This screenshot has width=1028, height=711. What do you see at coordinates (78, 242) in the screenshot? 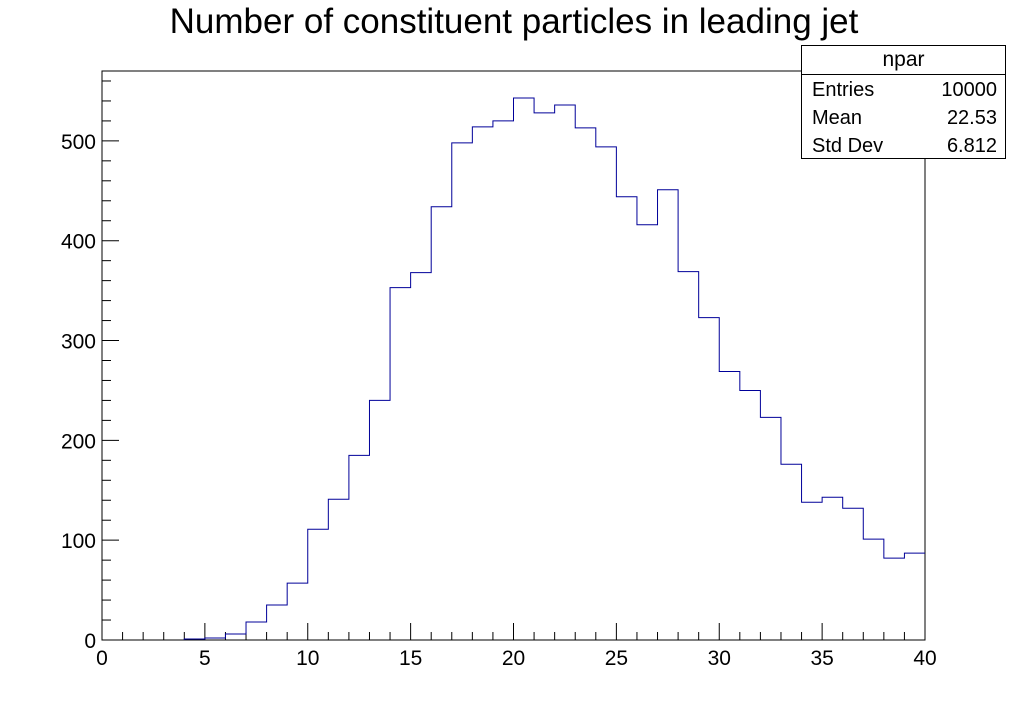
I see `y-tick-label: 400` at bounding box center [78, 242].